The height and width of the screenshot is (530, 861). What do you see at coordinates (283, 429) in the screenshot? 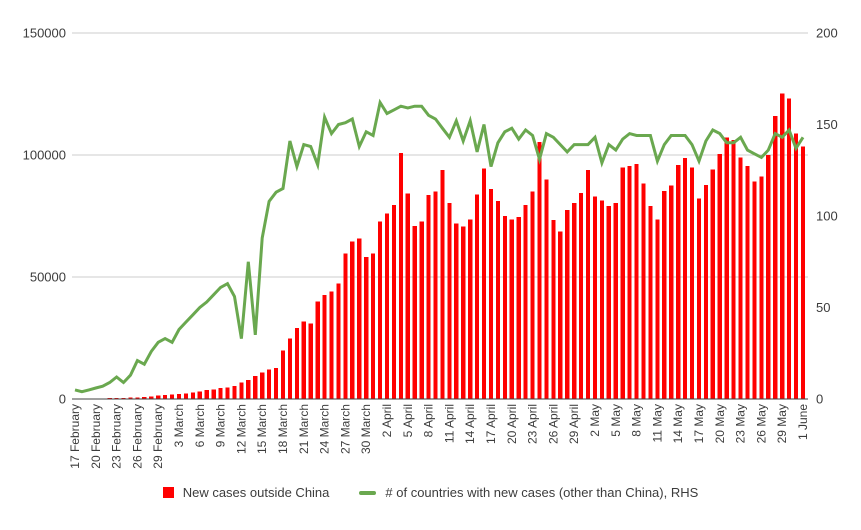
I see `x-axis-tick-label: 18 March` at bounding box center [283, 429].